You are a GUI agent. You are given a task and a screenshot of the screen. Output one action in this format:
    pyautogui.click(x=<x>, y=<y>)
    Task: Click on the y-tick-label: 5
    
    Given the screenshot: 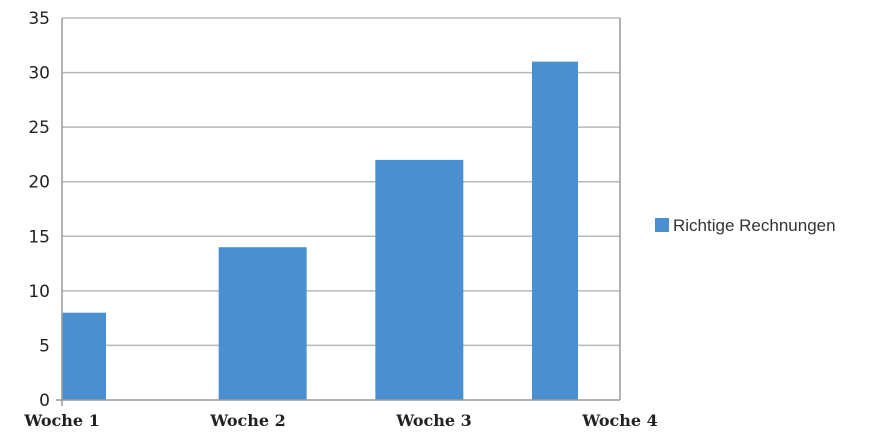 What is the action you would take?
    pyautogui.click(x=44, y=346)
    